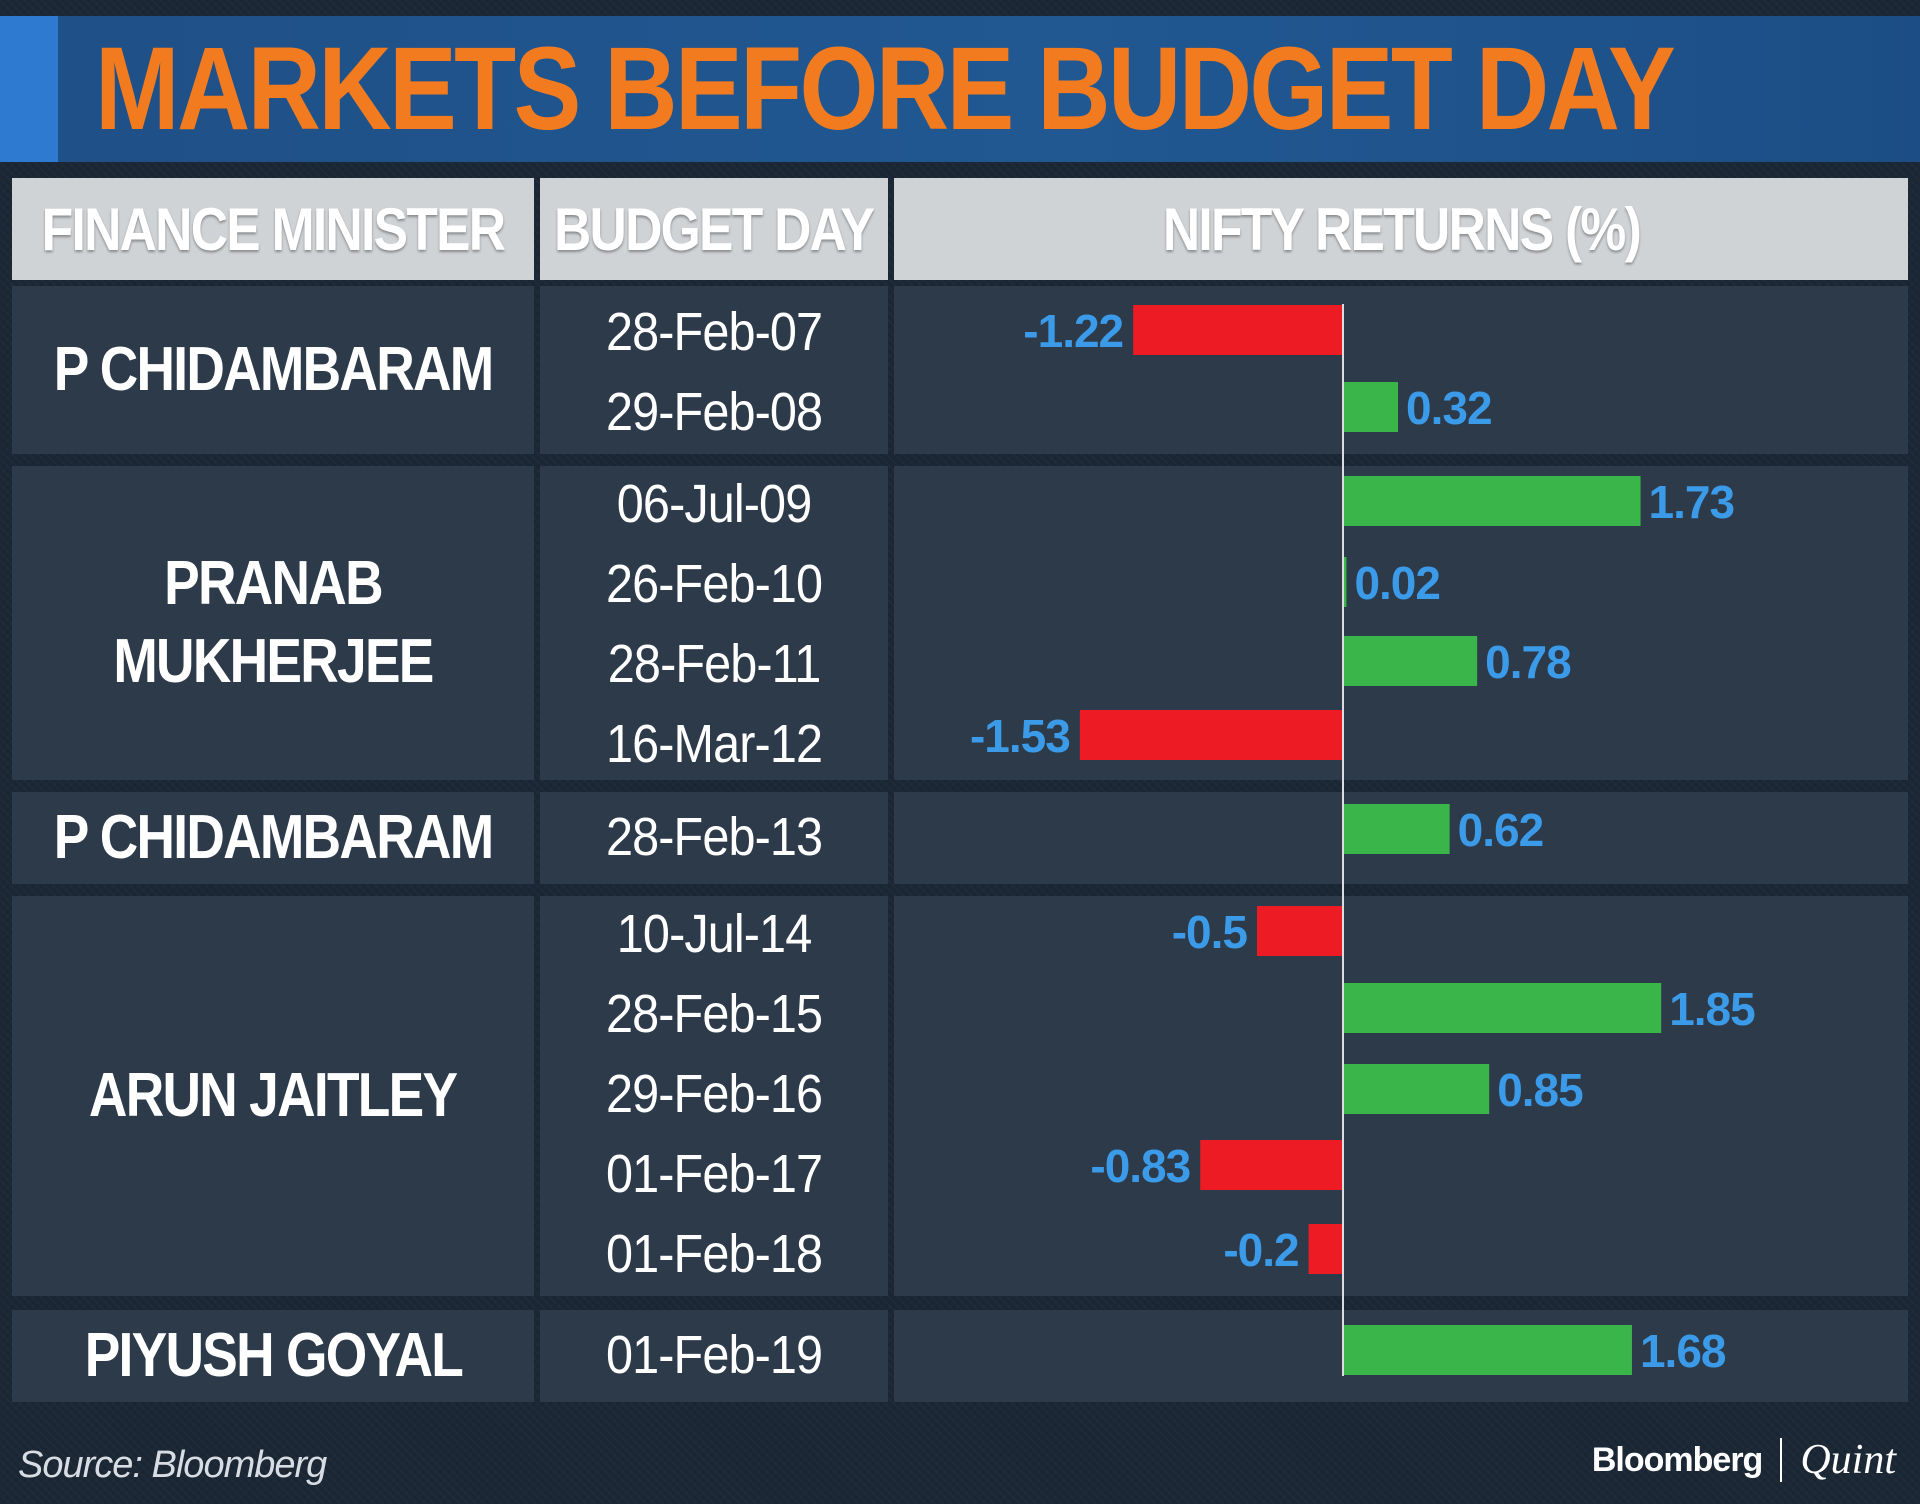 This screenshot has height=1504, width=1920. I want to click on value-label-29-Feb-16: 0.85, so click(1540, 1090).